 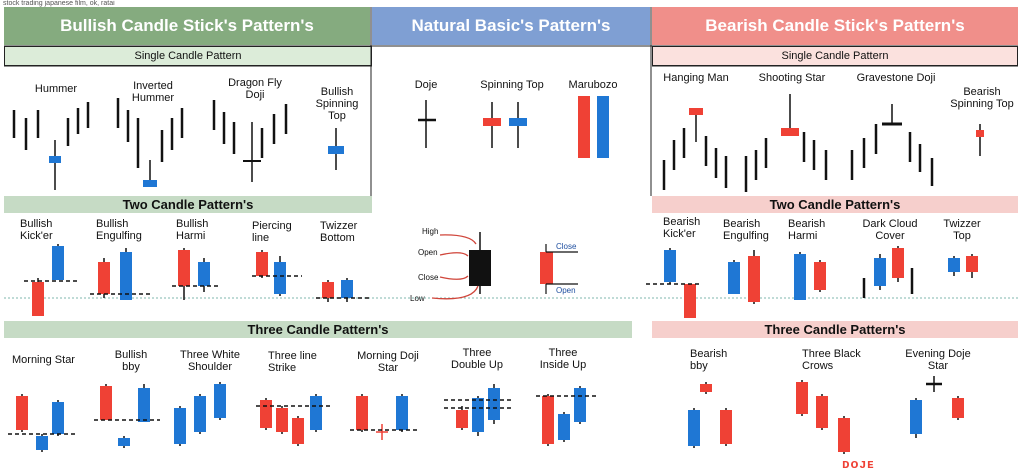 What do you see at coordinates (426, 85) in the screenshot?
I see `label-doje: Doje` at bounding box center [426, 85].